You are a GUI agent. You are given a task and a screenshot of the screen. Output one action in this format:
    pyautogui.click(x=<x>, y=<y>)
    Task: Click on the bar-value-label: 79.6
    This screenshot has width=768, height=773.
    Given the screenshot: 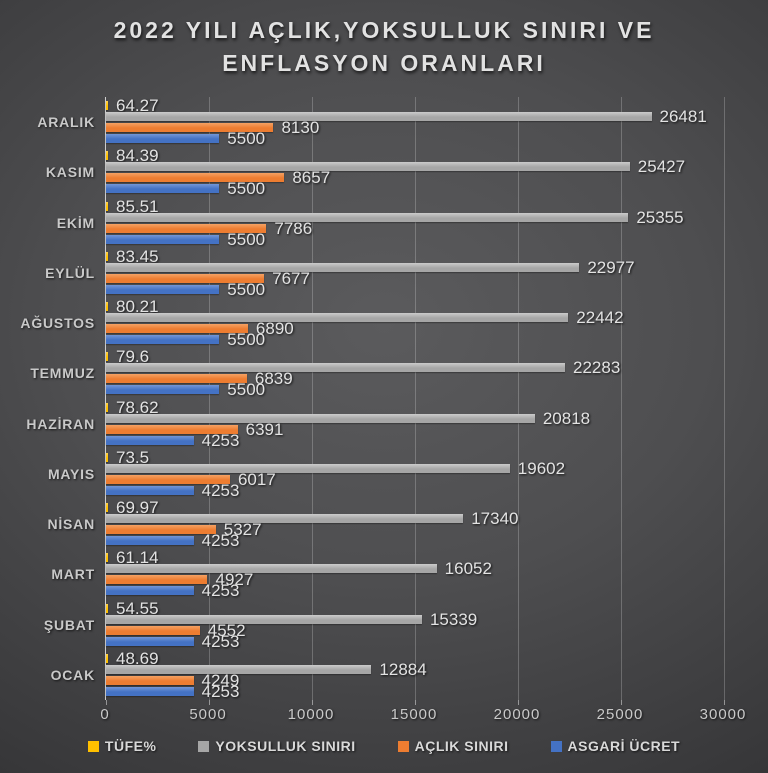 What is the action you would take?
    pyautogui.click(x=133, y=357)
    